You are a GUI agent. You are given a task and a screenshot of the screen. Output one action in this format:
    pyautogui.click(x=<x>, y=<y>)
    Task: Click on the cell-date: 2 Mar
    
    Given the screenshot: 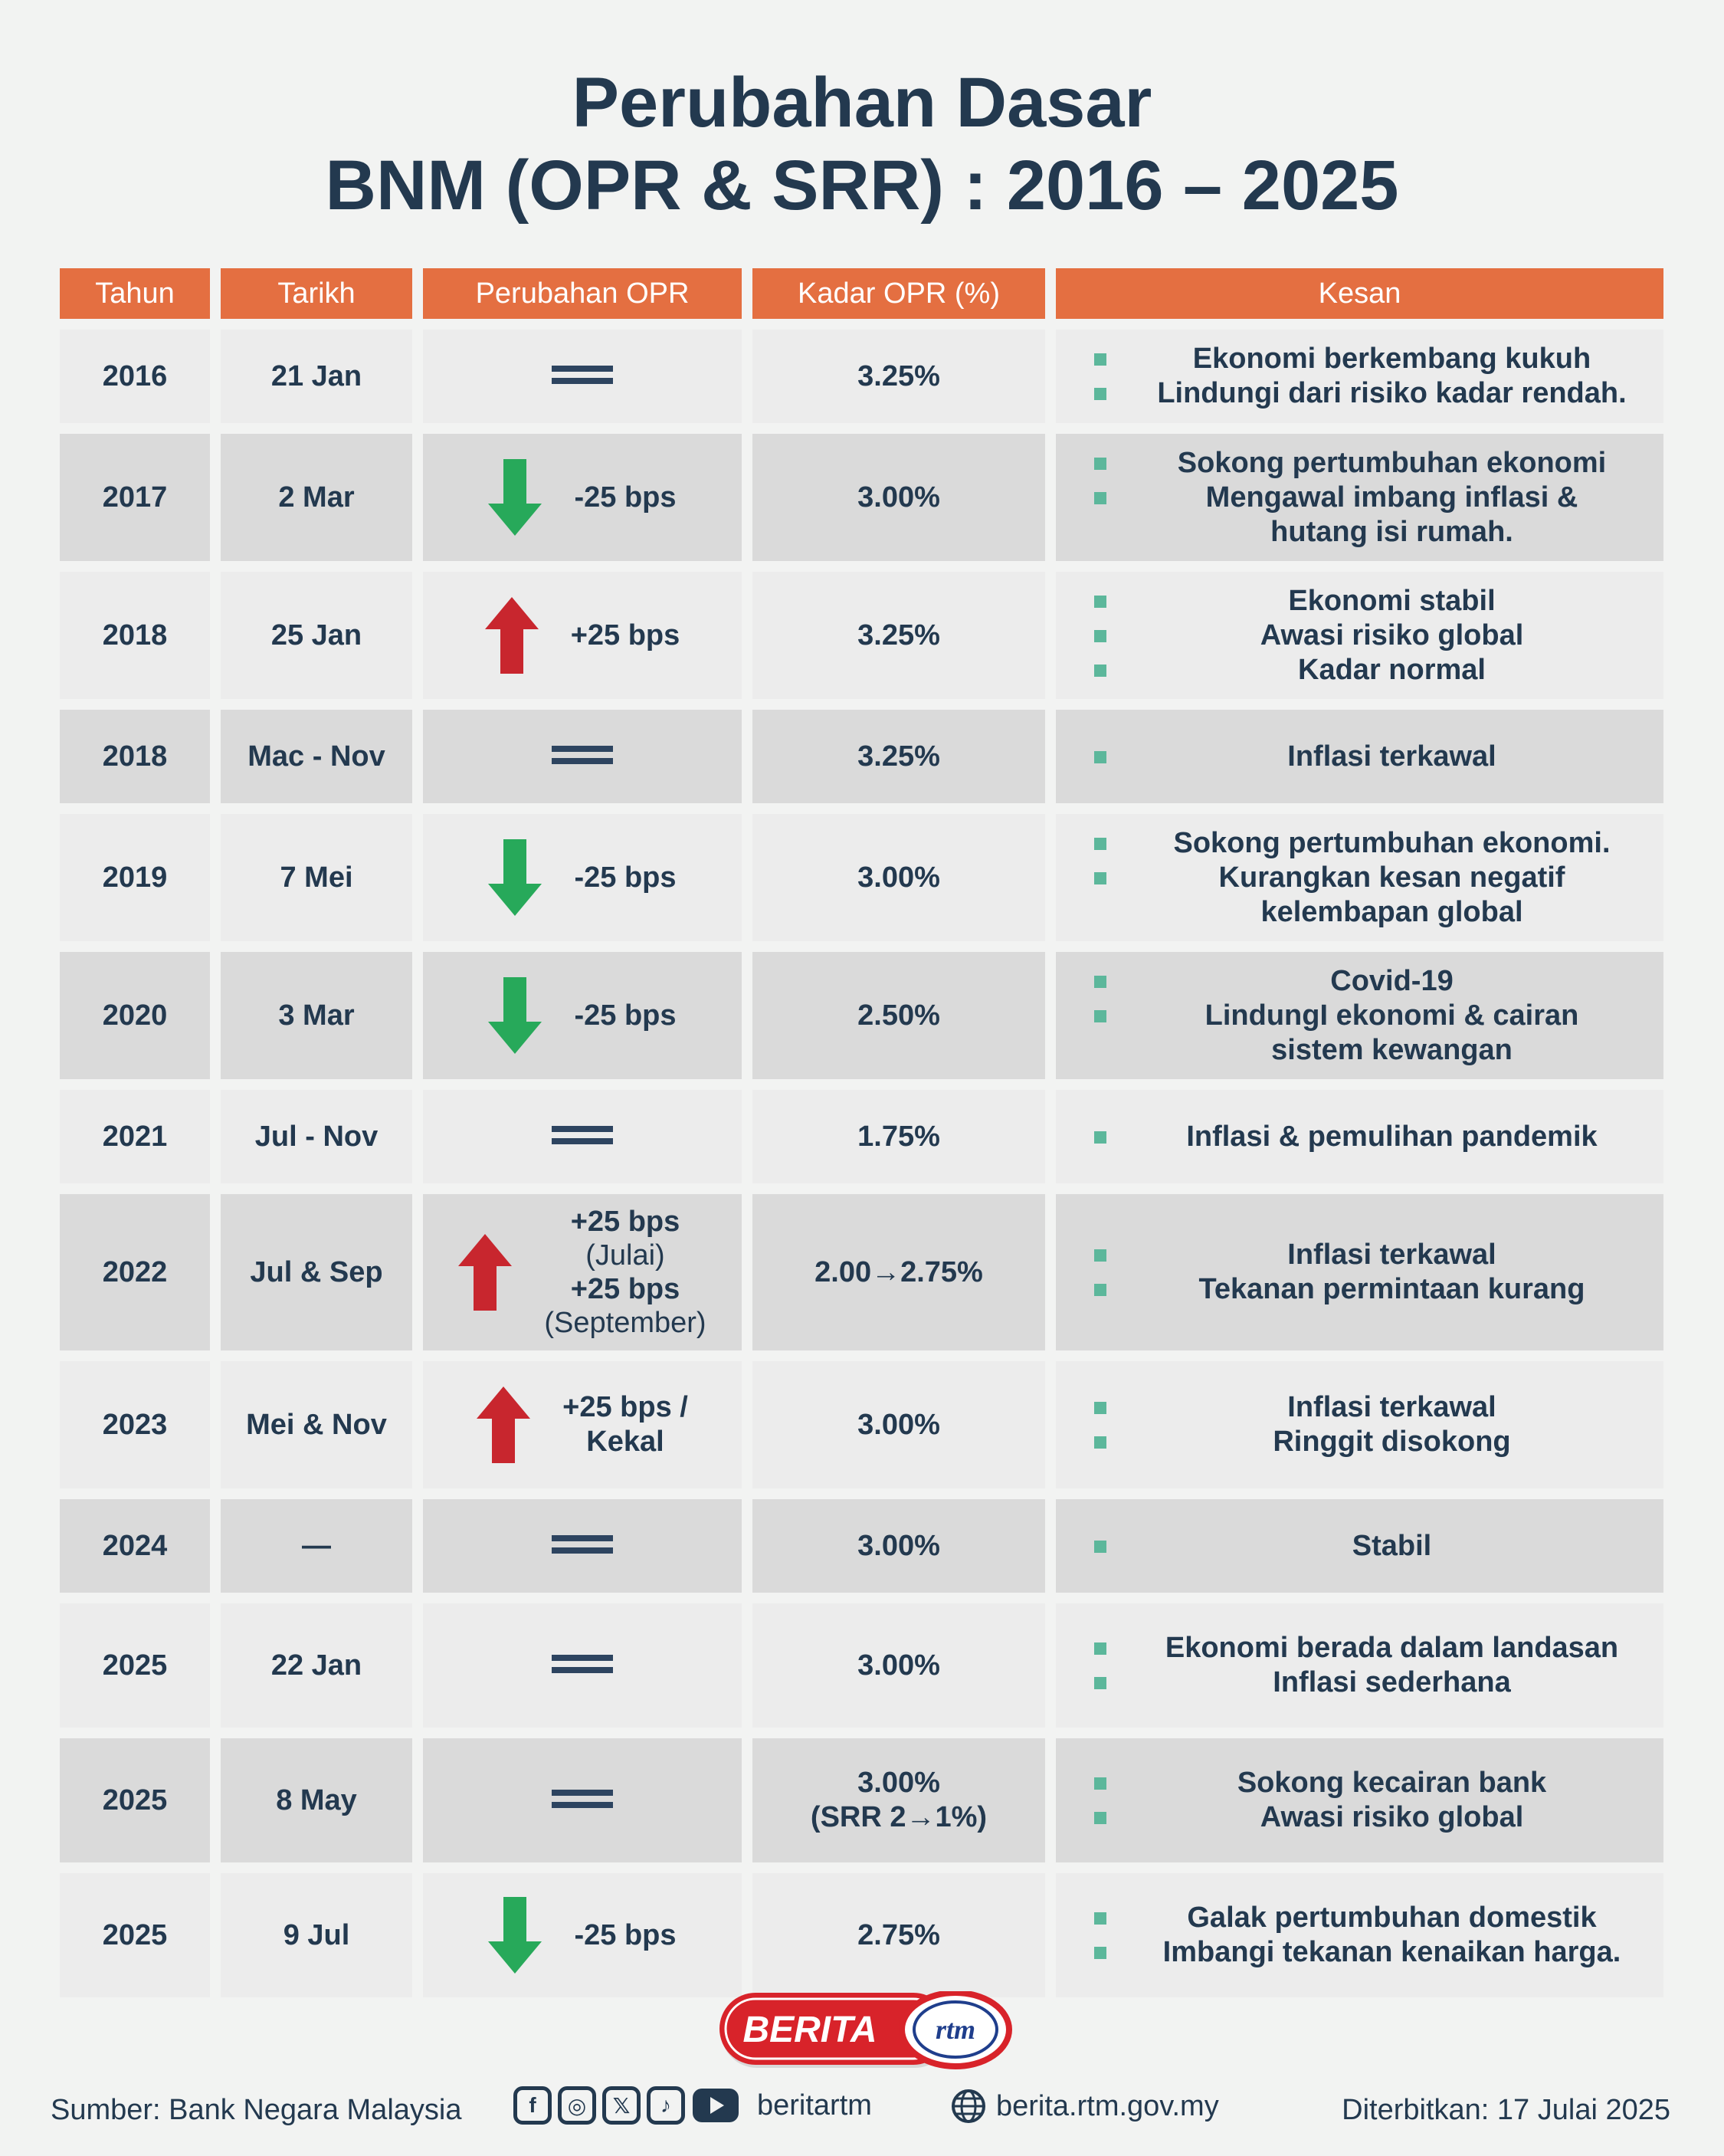 What is the action you would take?
    pyautogui.click(x=316, y=498)
    